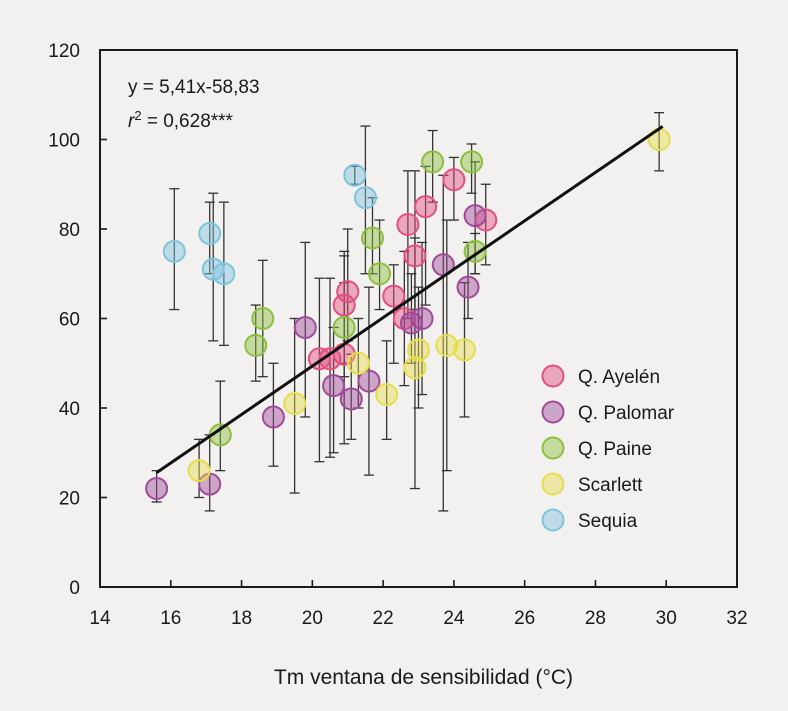 The image size is (788, 711). I want to click on legend-label-q-ayelen: Q. Ayelén, so click(619, 377).